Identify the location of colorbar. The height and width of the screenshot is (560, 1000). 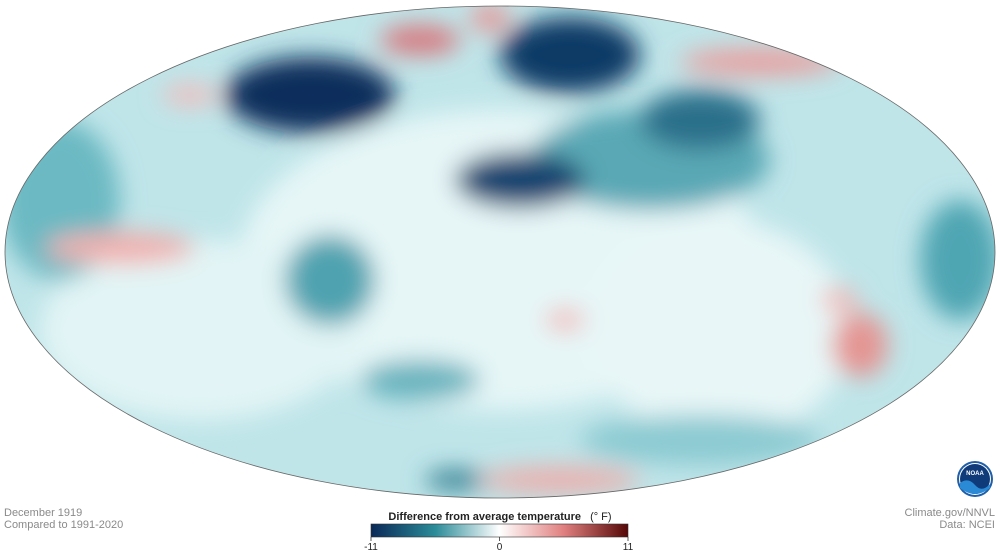
(499, 530).